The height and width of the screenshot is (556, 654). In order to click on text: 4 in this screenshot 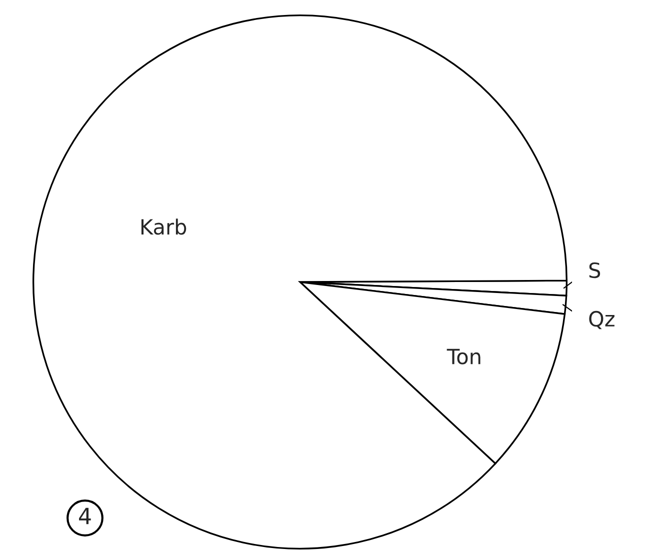, I will do `click(85, 516)`.